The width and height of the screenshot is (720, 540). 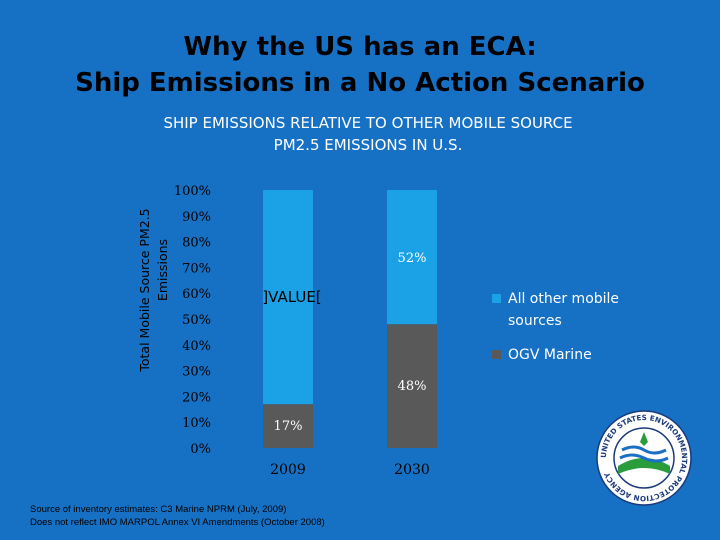 I want to click on data-label: 48%, so click(x=412, y=386).